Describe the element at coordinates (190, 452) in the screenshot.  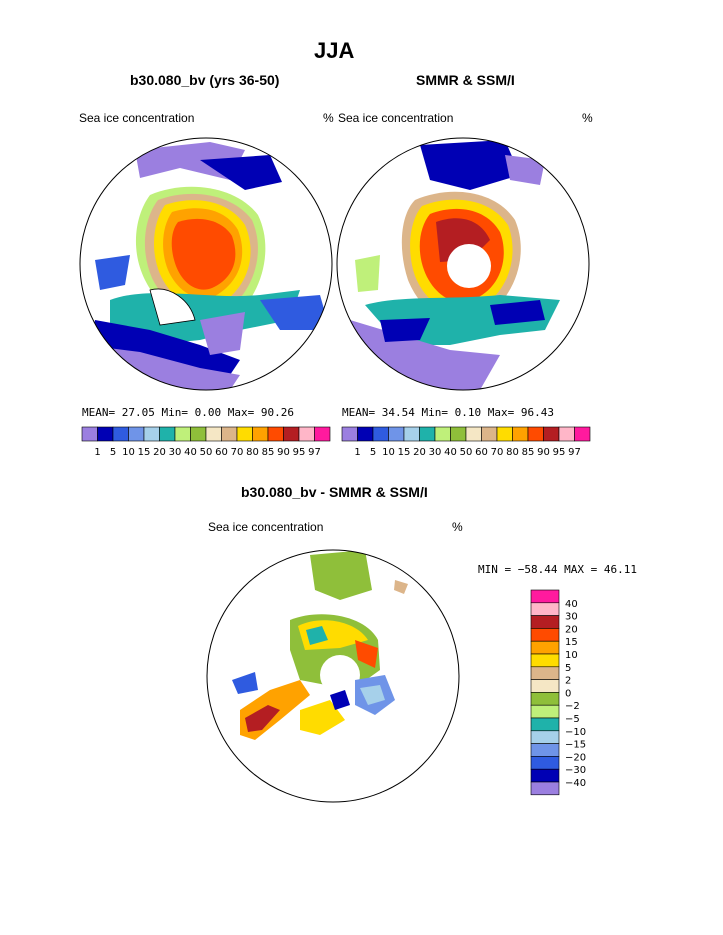
I see `model-colorbar-tick-label: 40` at that location.